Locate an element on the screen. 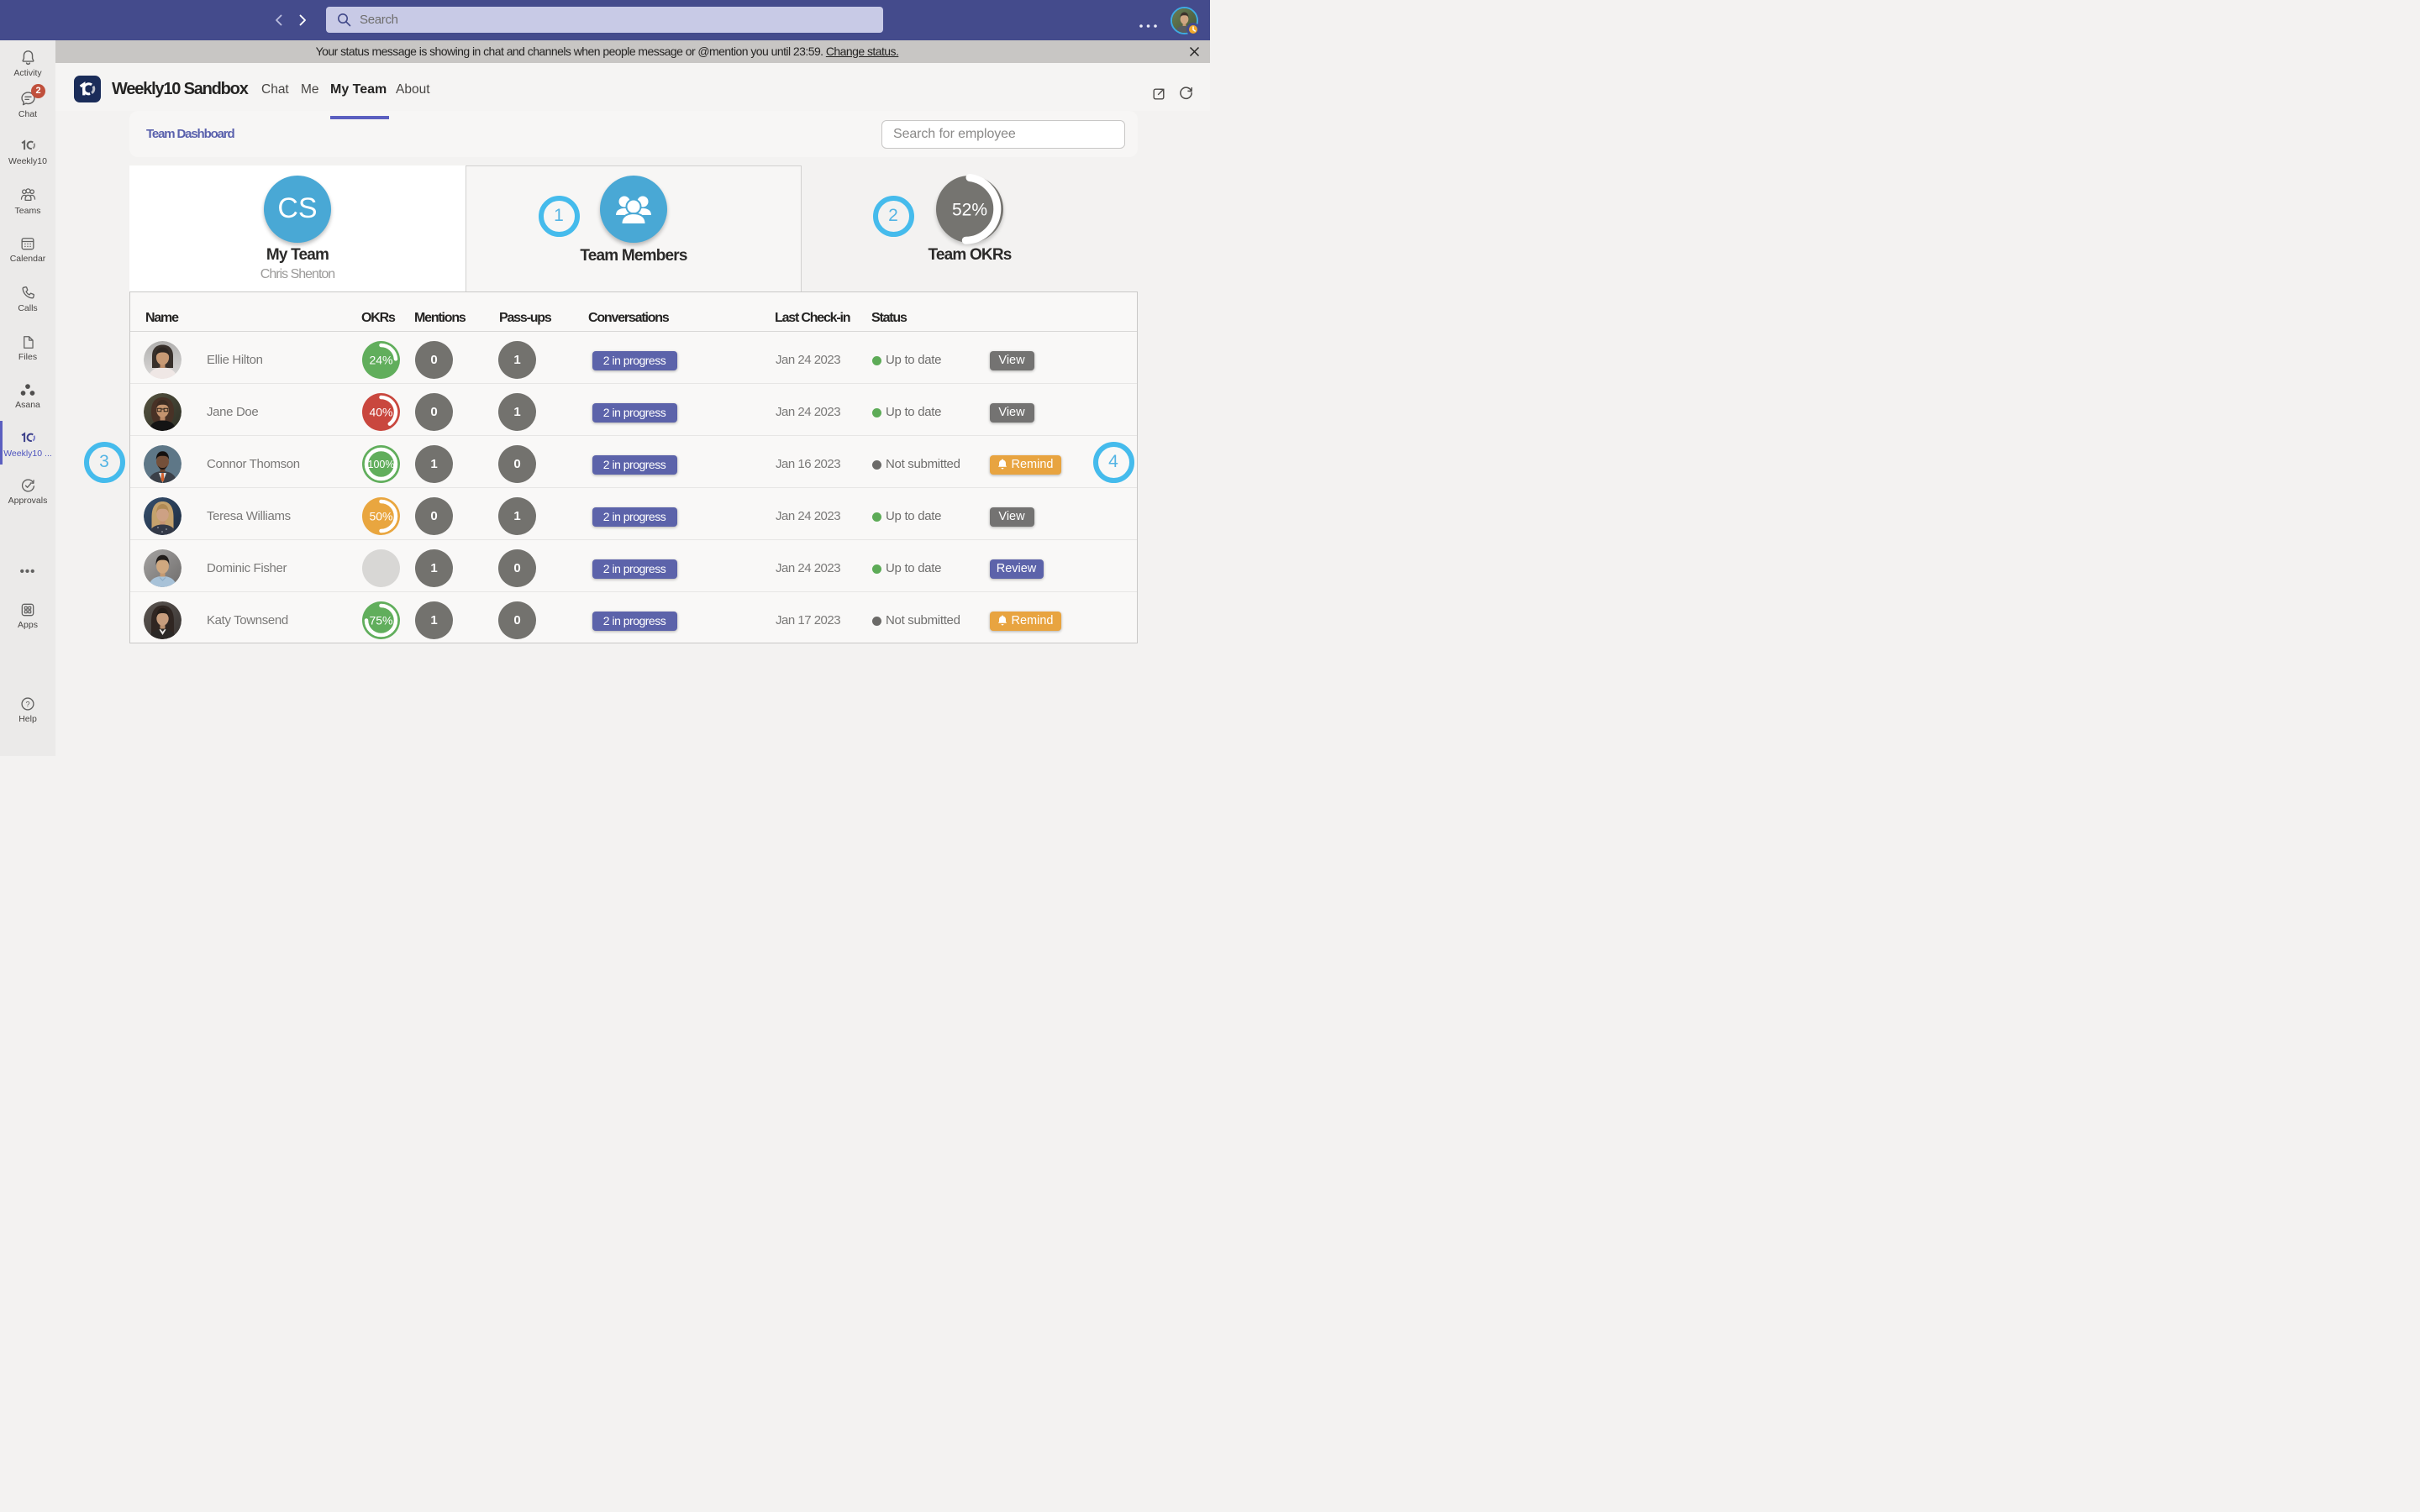 This screenshot has height=1512, width=2420. svg-text: 24% is located at coordinates (381, 360).